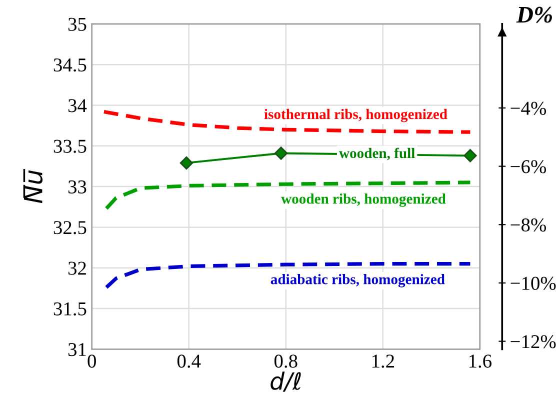 This screenshot has height=406, width=560. Describe the element at coordinates (480, 361) in the screenshot. I see `x-tick-label: 1.6` at that location.